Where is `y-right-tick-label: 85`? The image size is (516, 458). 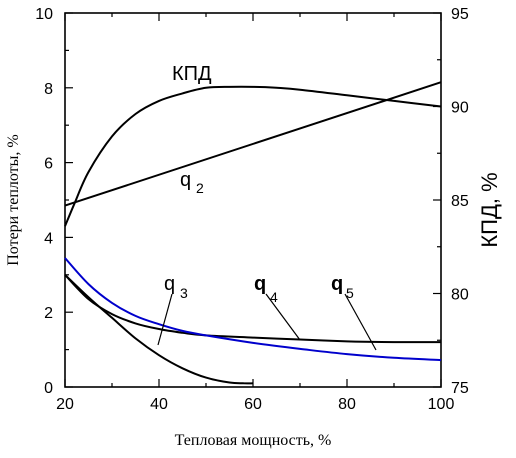 y-right-tick-label: 85 is located at coordinates (460, 201).